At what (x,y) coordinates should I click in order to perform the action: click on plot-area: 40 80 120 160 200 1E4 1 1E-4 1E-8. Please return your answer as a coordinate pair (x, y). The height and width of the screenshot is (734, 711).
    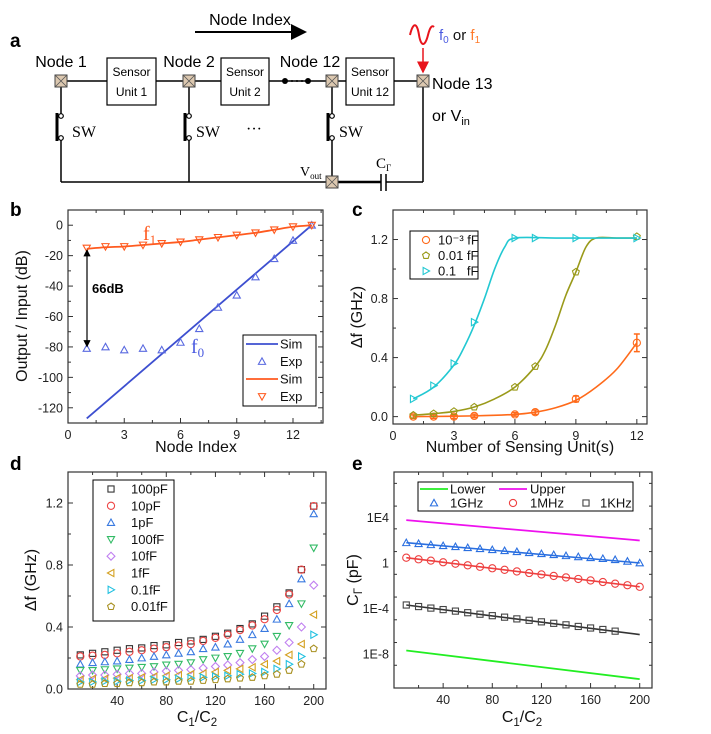
    Looking at the image, I should click on (508, 589).